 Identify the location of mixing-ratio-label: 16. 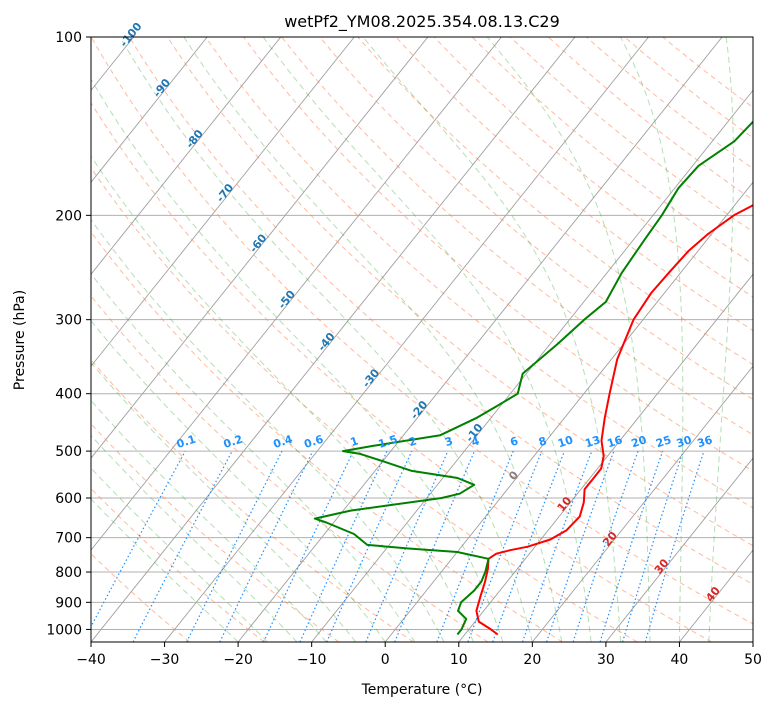
(614, 441).